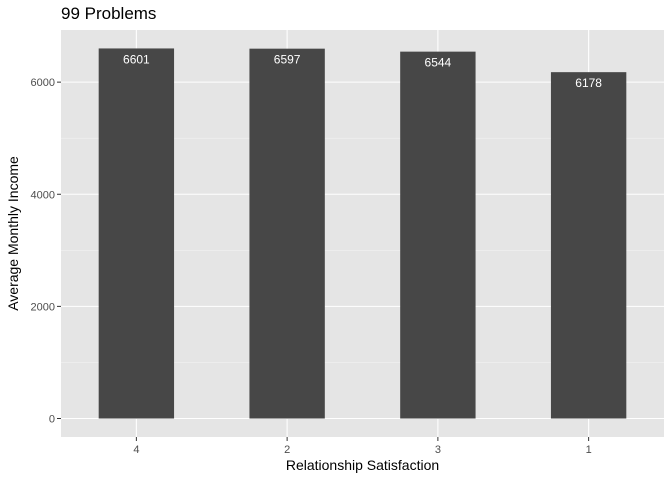 This screenshot has width=672, height=480. Describe the element at coordinates (438, 63) in the screenshot. I see `bar-value-label: 6544` at that location.